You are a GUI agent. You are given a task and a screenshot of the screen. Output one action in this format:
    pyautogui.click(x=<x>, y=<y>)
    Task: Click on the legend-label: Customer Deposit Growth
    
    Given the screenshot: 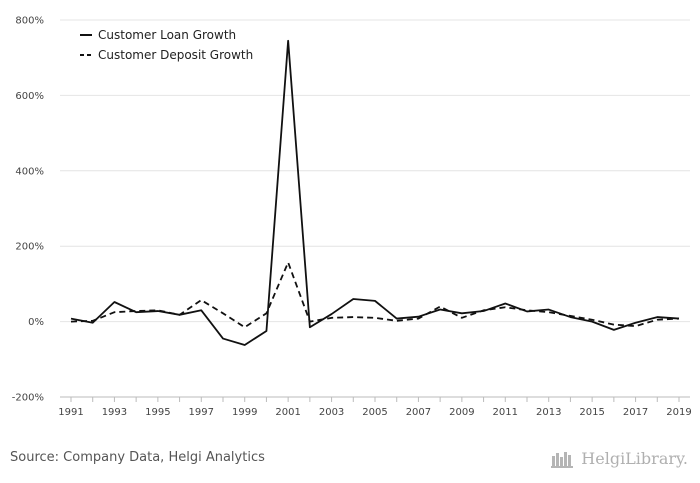 What is the action you would take?
    pyautogui.click(x=175, y=55)
    